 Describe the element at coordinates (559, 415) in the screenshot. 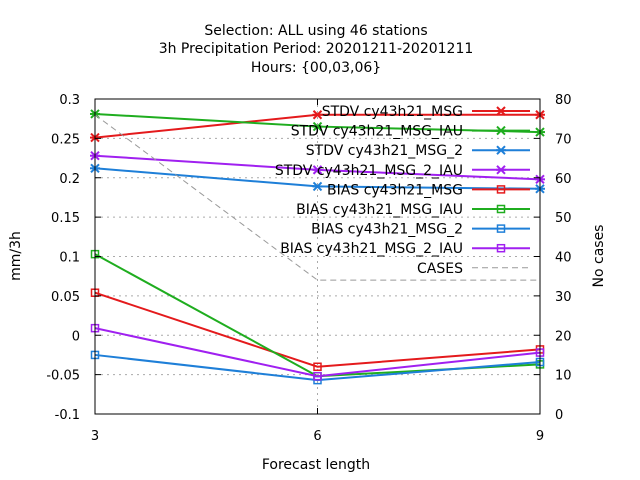

I see `y2-tick-label: 0` at that location.